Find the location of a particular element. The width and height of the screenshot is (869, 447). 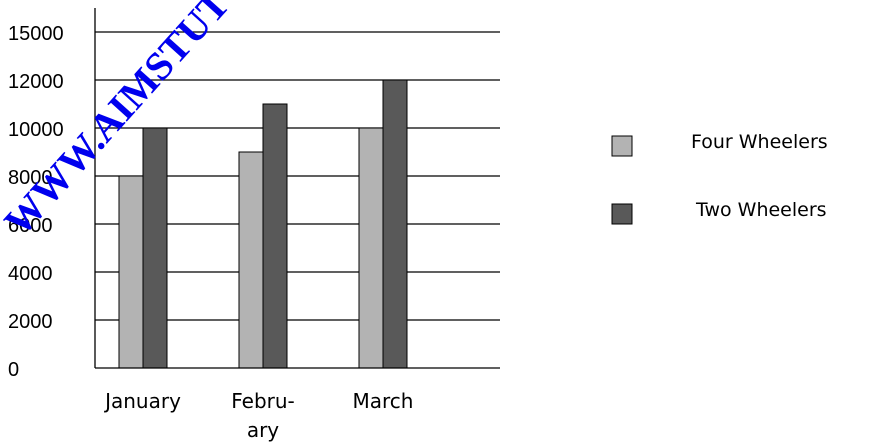

y-tick-label: 4000 is located at coordinates (30, 274).